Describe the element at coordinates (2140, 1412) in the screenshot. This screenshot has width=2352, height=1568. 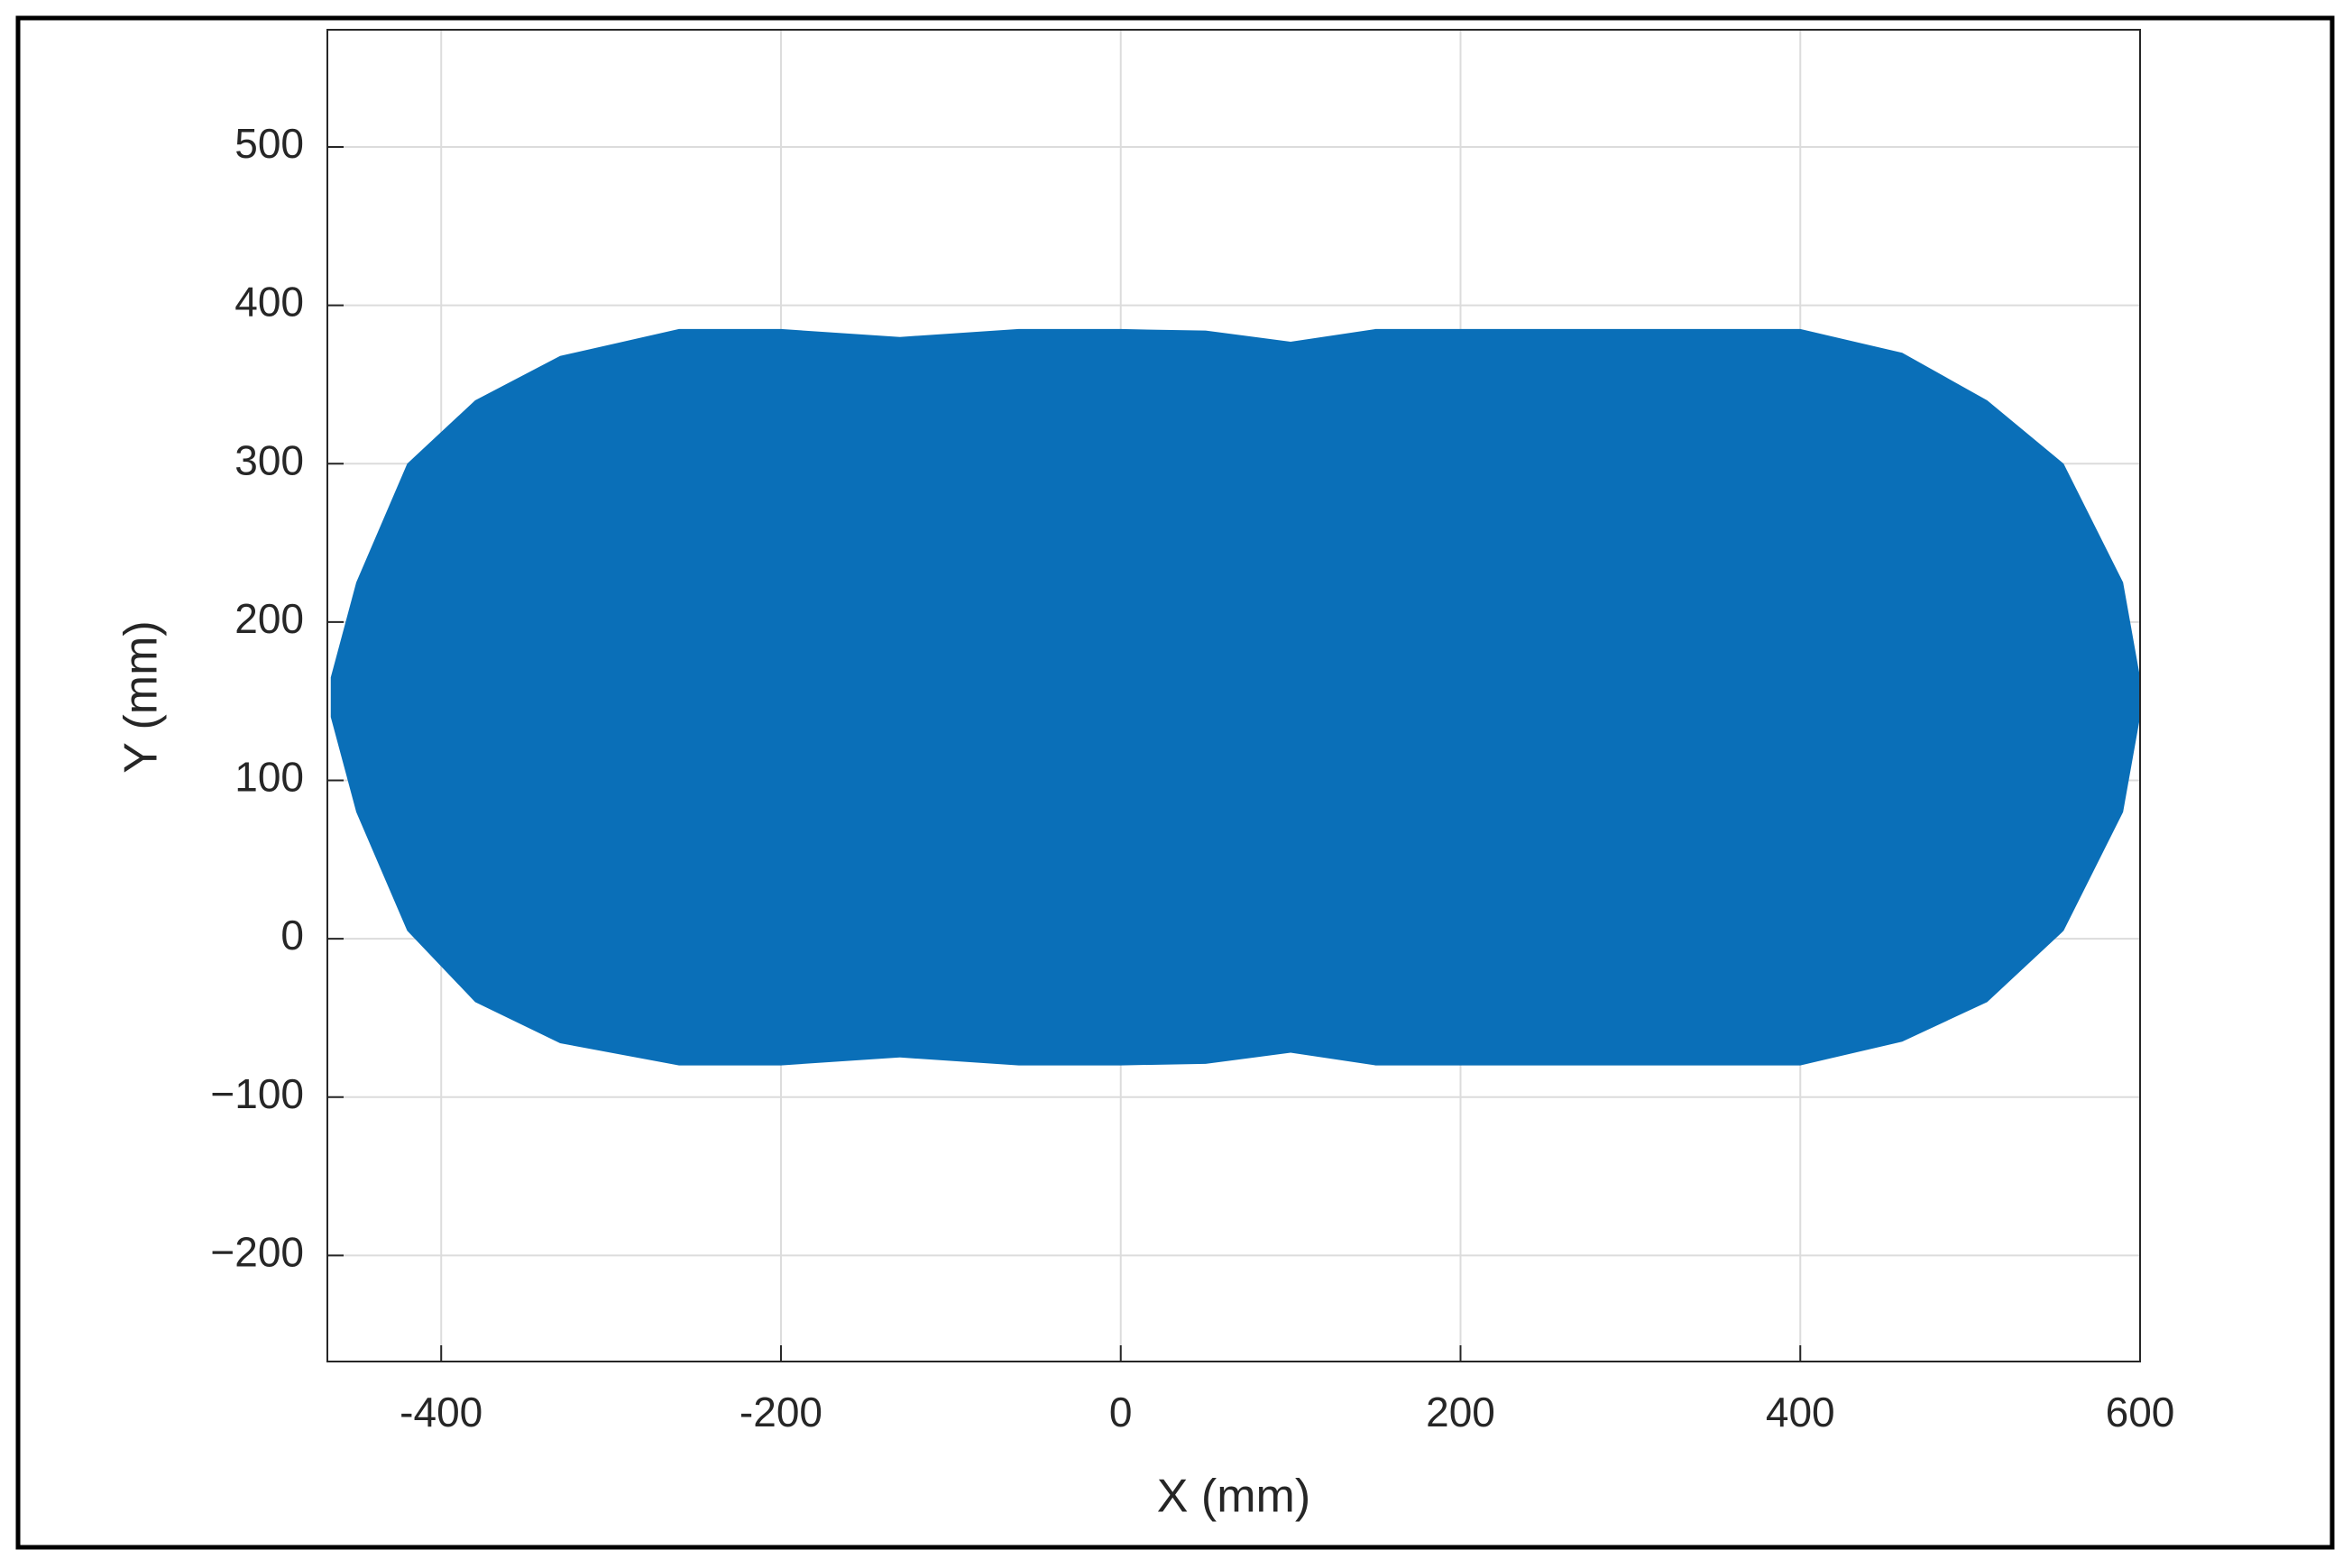
I see `x-tick-label: 600` at that location.